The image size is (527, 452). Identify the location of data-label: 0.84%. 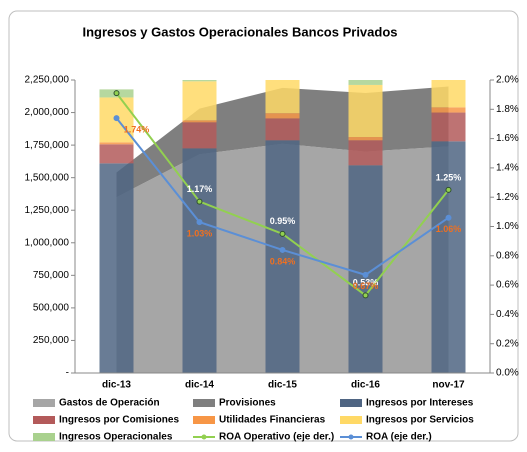
(283, 261).